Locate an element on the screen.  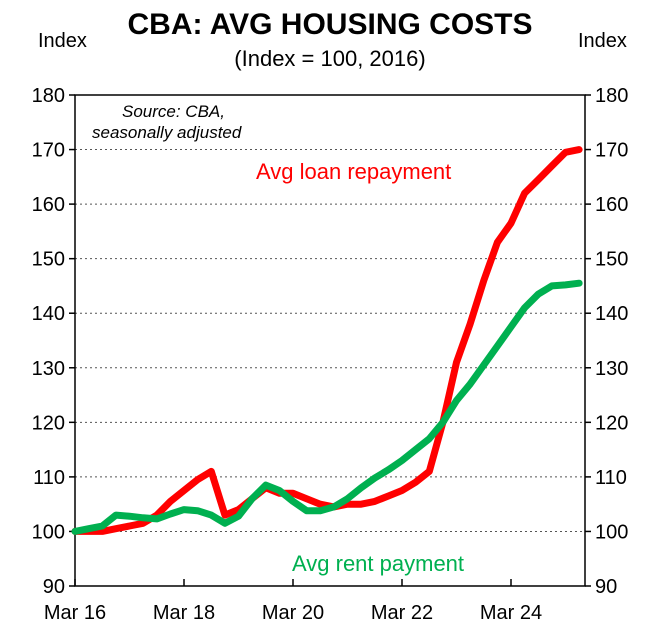
x-tick-label: Mar 24 is located at coordinates (511, 613).